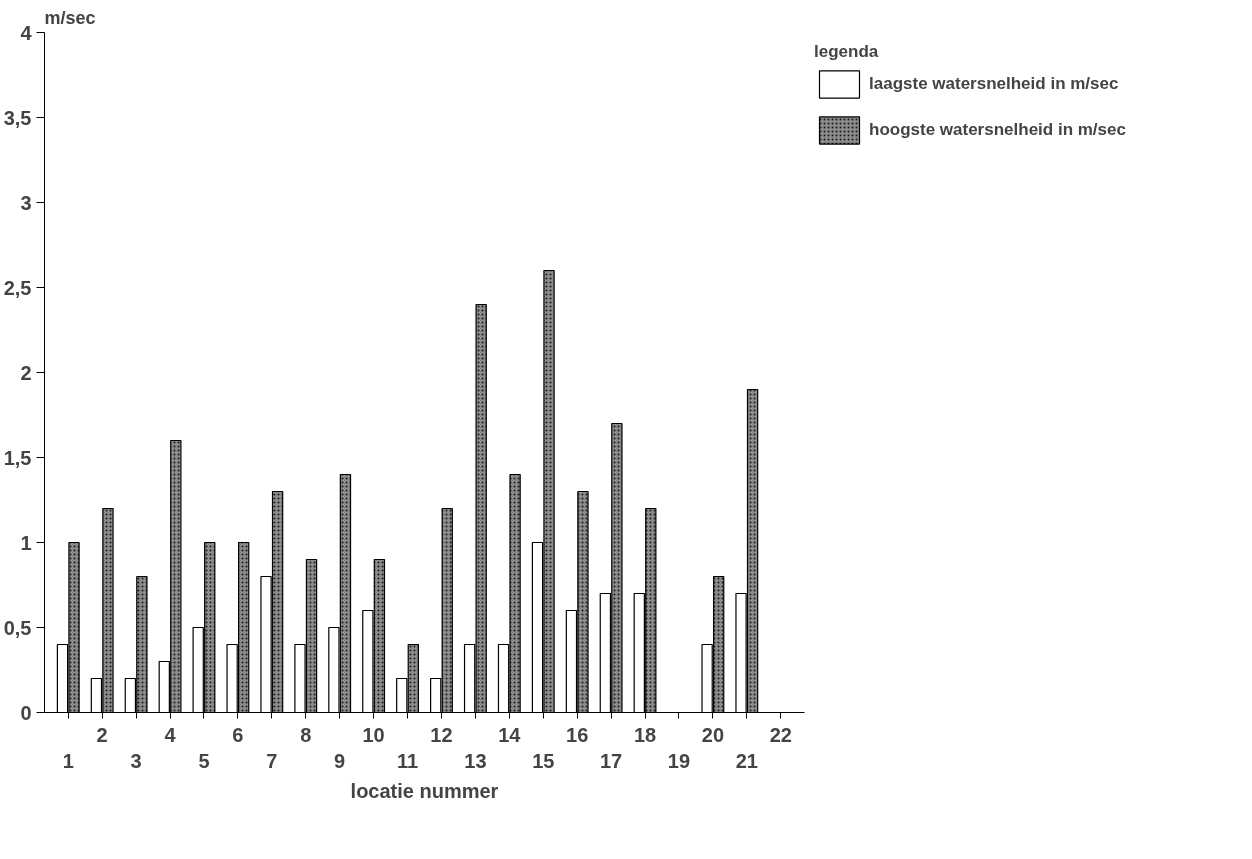 This screenshot has height=859, width=1252. What do you see at coordinates (26, 202) in the screenshot?
I see `y-tick-label: 3` at bounding box center [26, 202].